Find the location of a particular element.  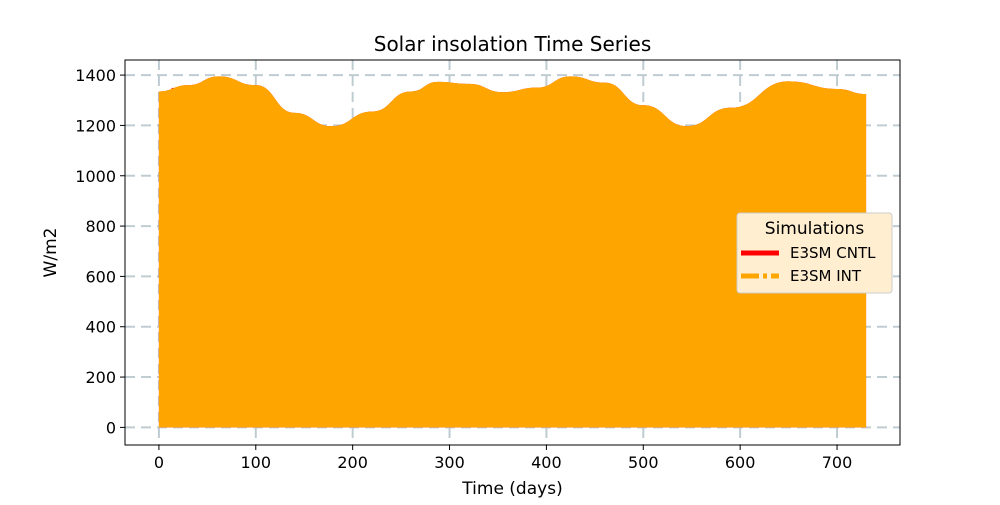

x-tick-label: 700 is located at coordinates (837, 462).